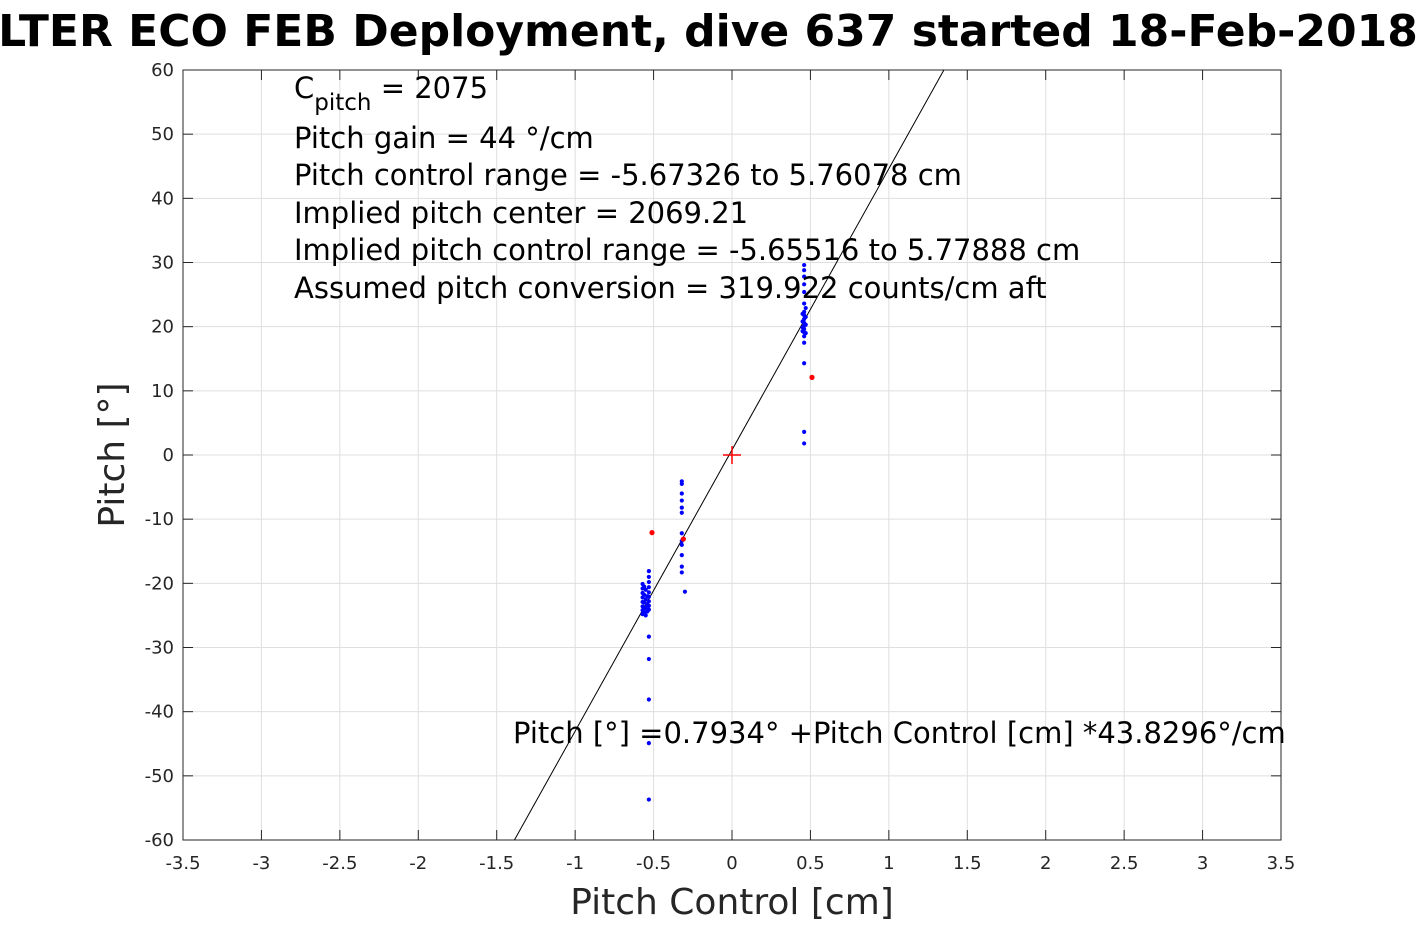  Describe the element at coordinates (810, 863) in the screenshot. I see `x-tick-label: 0.5` at that location.